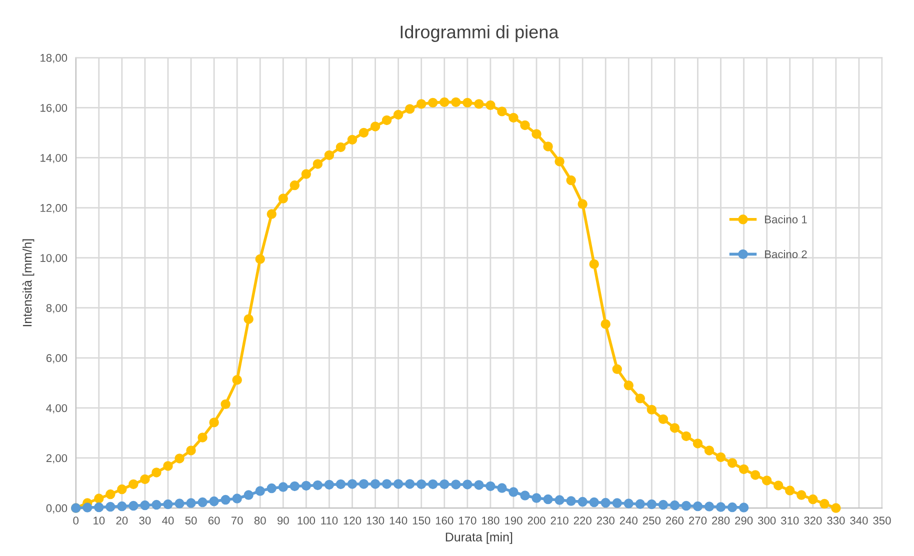  Describe the element at coordinates (537, 520) in the screenshot. I see `x-tick-label: 200` at that location.